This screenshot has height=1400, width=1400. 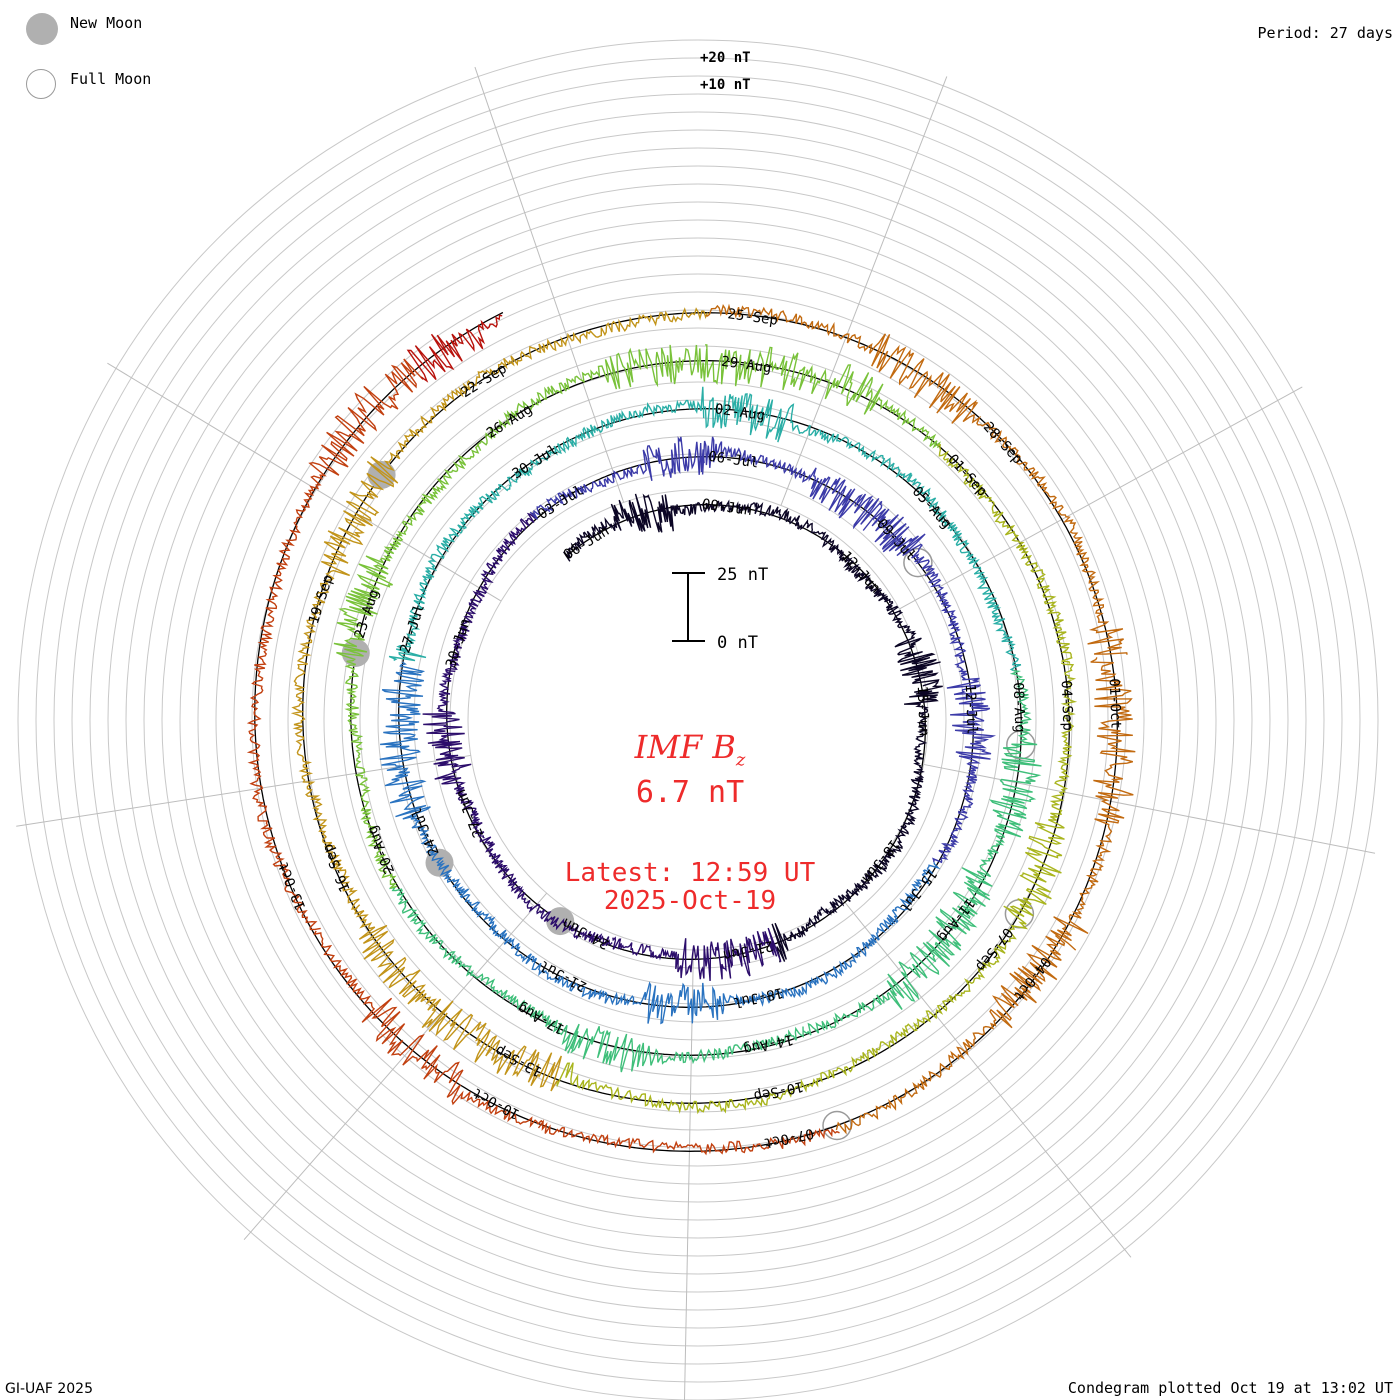 I want to click on full-moon-legend-label: Full Moon, so click(x=111, y=79).